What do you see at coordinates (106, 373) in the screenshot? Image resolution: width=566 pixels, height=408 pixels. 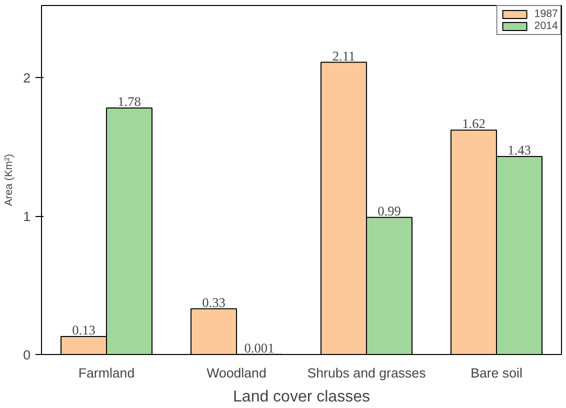 I see `x-tick-label: Farmland` at bounding box center [106, 373].